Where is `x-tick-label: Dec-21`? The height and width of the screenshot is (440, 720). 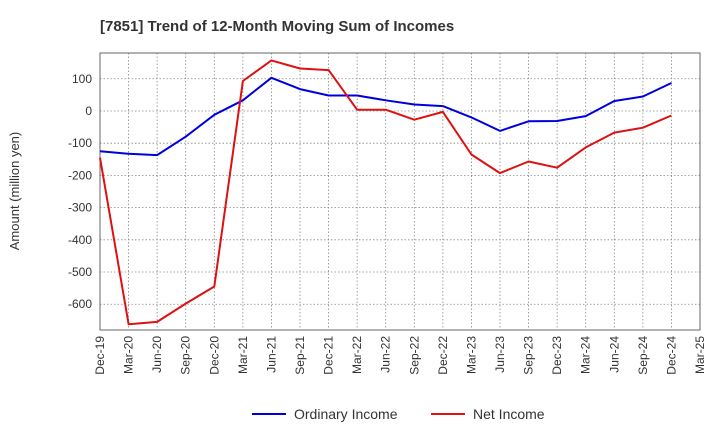
x-tick-label: Dec-21 is located at coordinates (329, 355).